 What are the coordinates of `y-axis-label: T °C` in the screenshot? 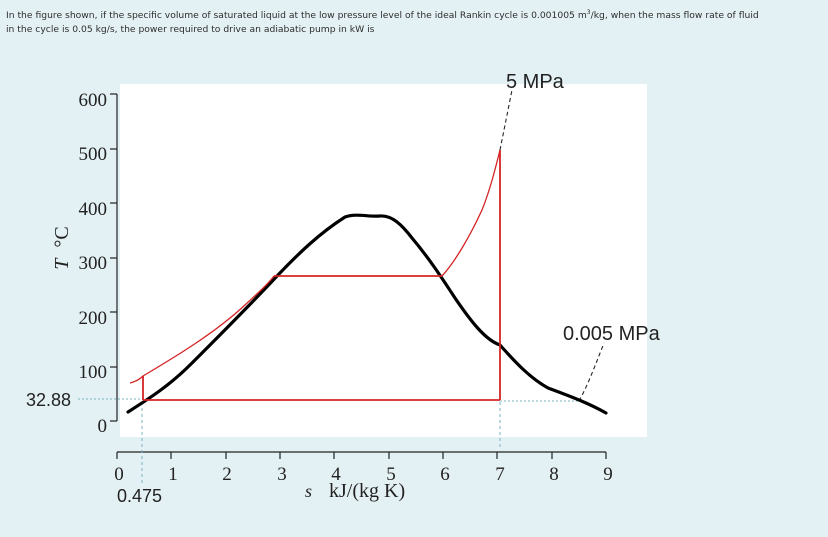 It's located at (62, 247).